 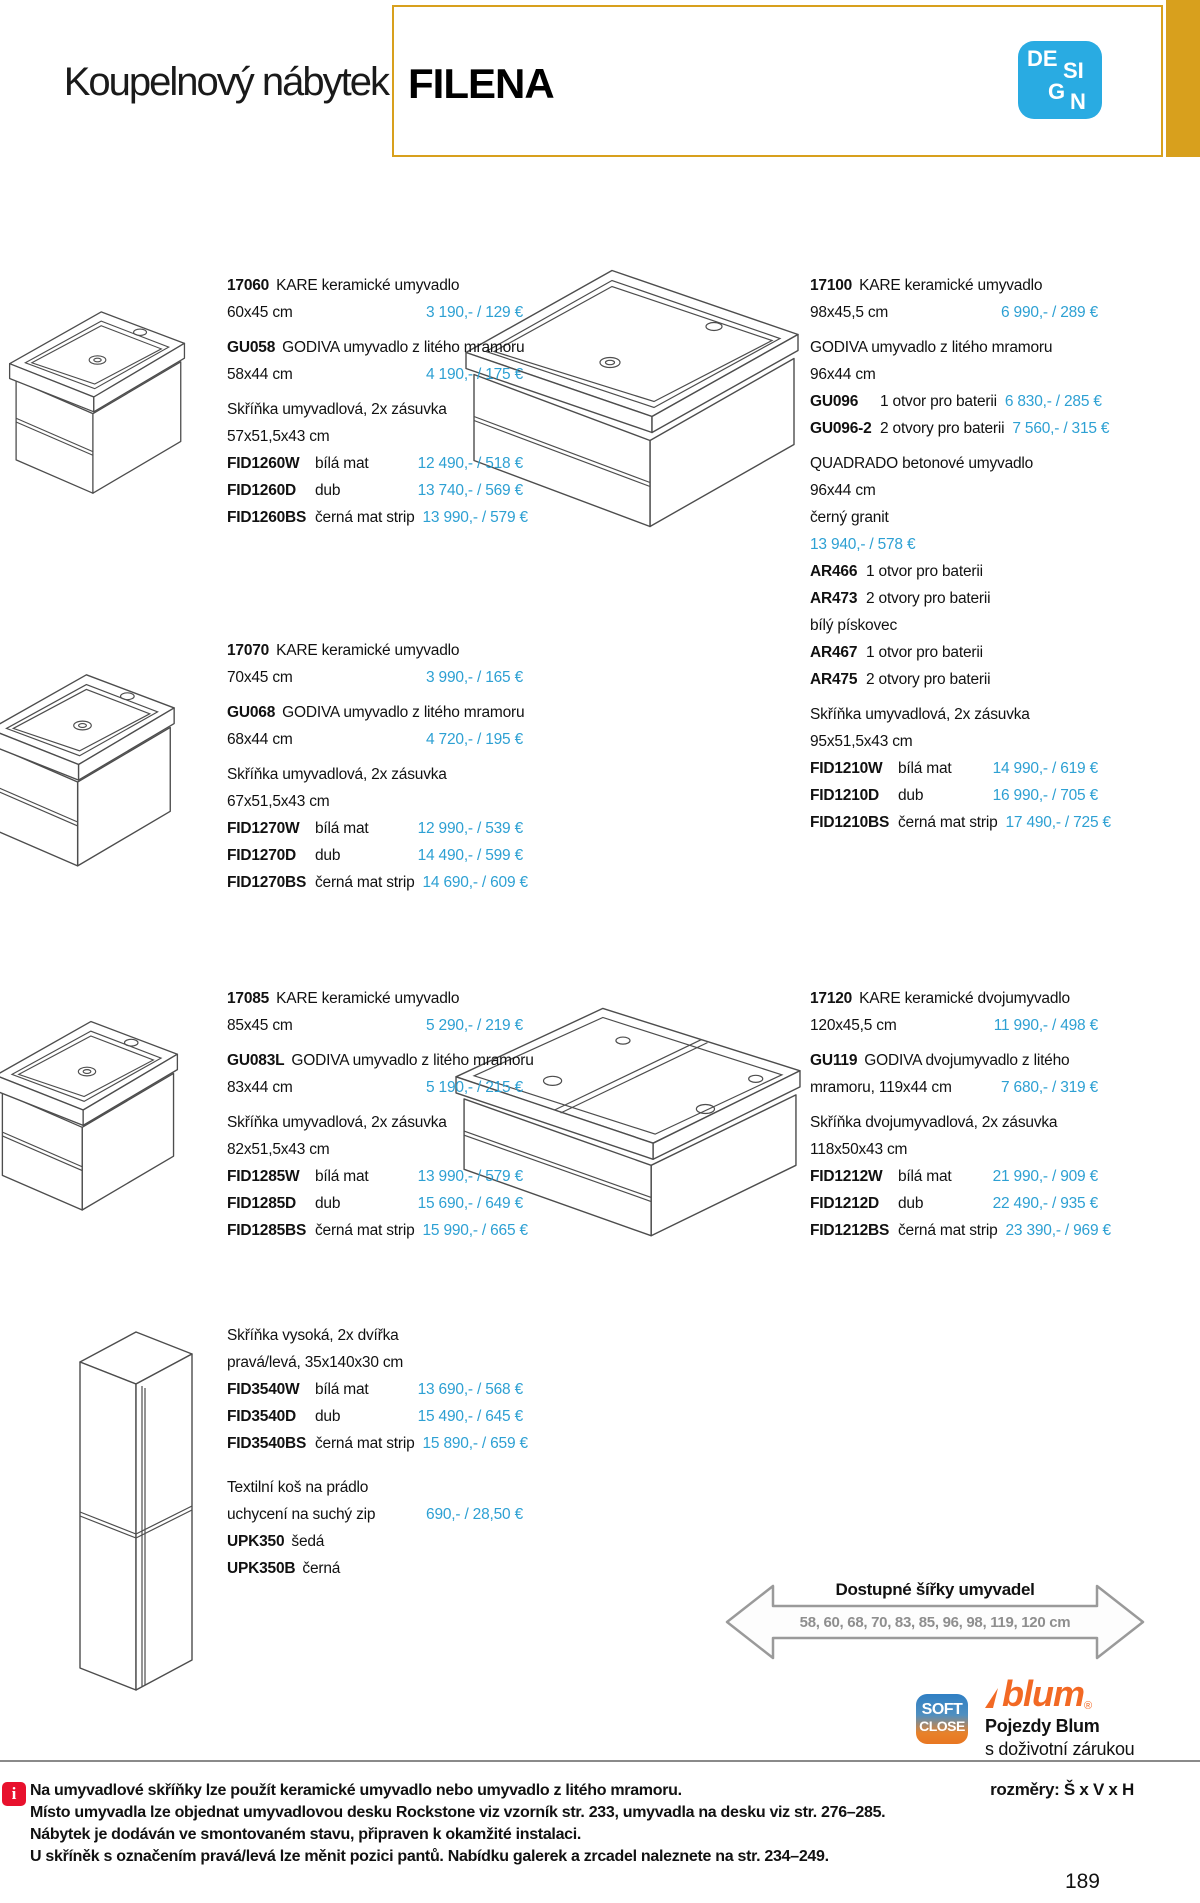 I want to click on product-row: GU068 GODIVA umyvadlo z litého mramoru, so click(x=376, y=712).